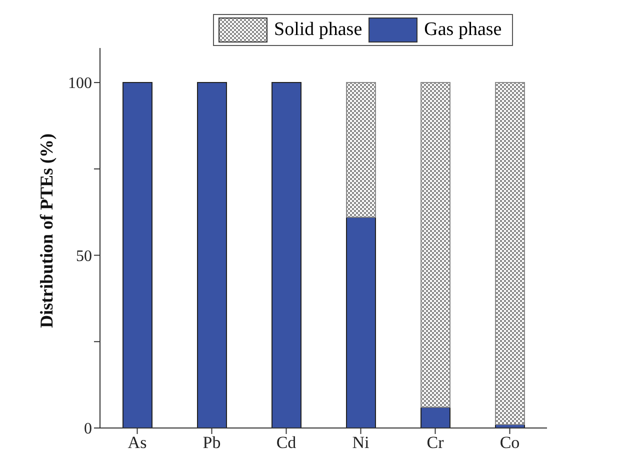 The width and height of the screenshot is (635, 466). Describe the element at coordinates (462, 30) in the screenshot. I see `legend-label: Gas phase` at that location.